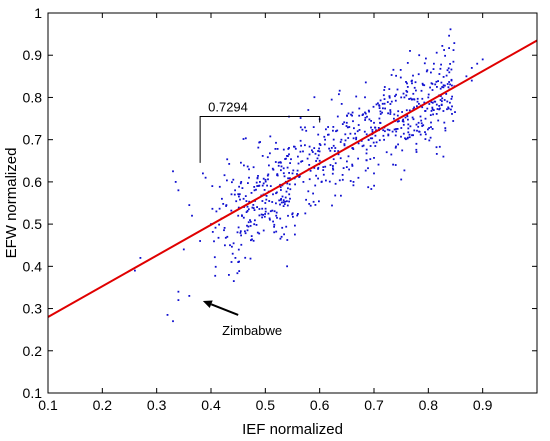  I want to click on x-tick-label: 0.5, so click(266, 405).